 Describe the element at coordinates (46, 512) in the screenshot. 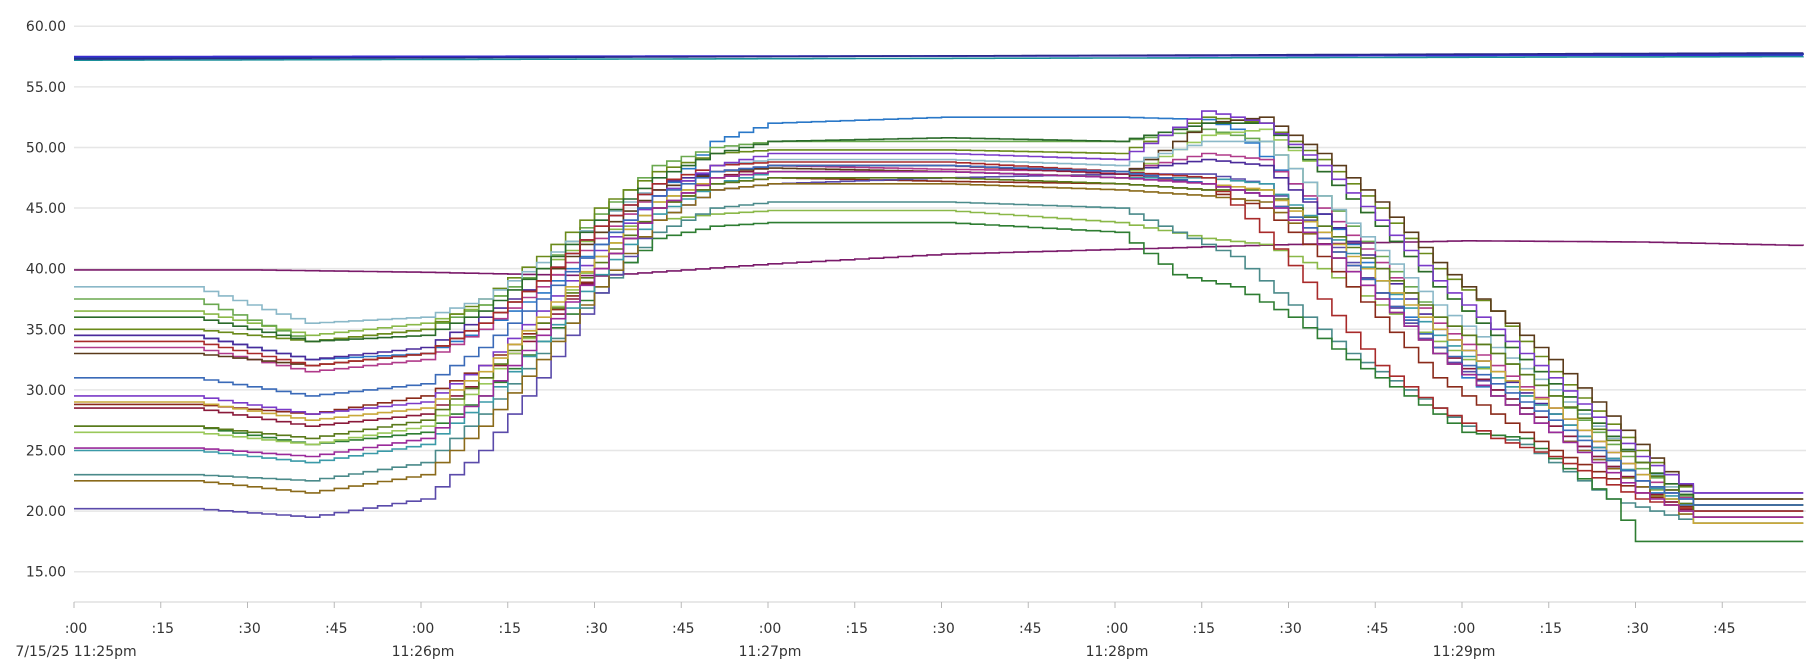

I see `y-tick-label: 20.00` at that location.